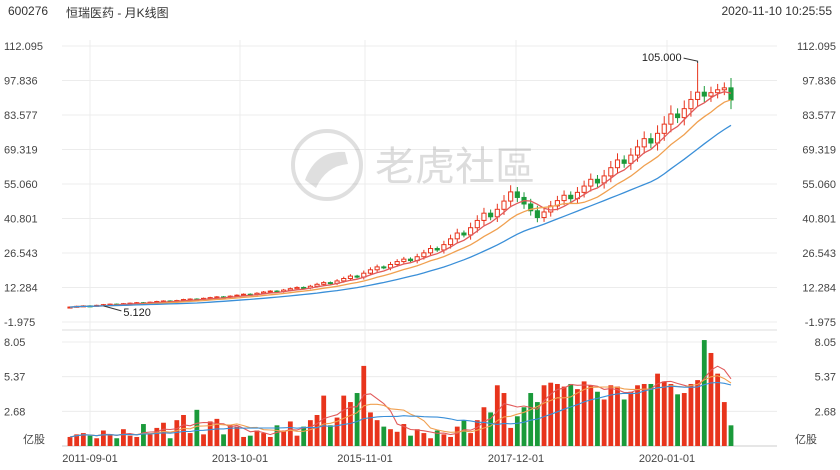 The image size is (840, 470). I want to click on price-axis-label-left: 83.577, so click(21, 116).